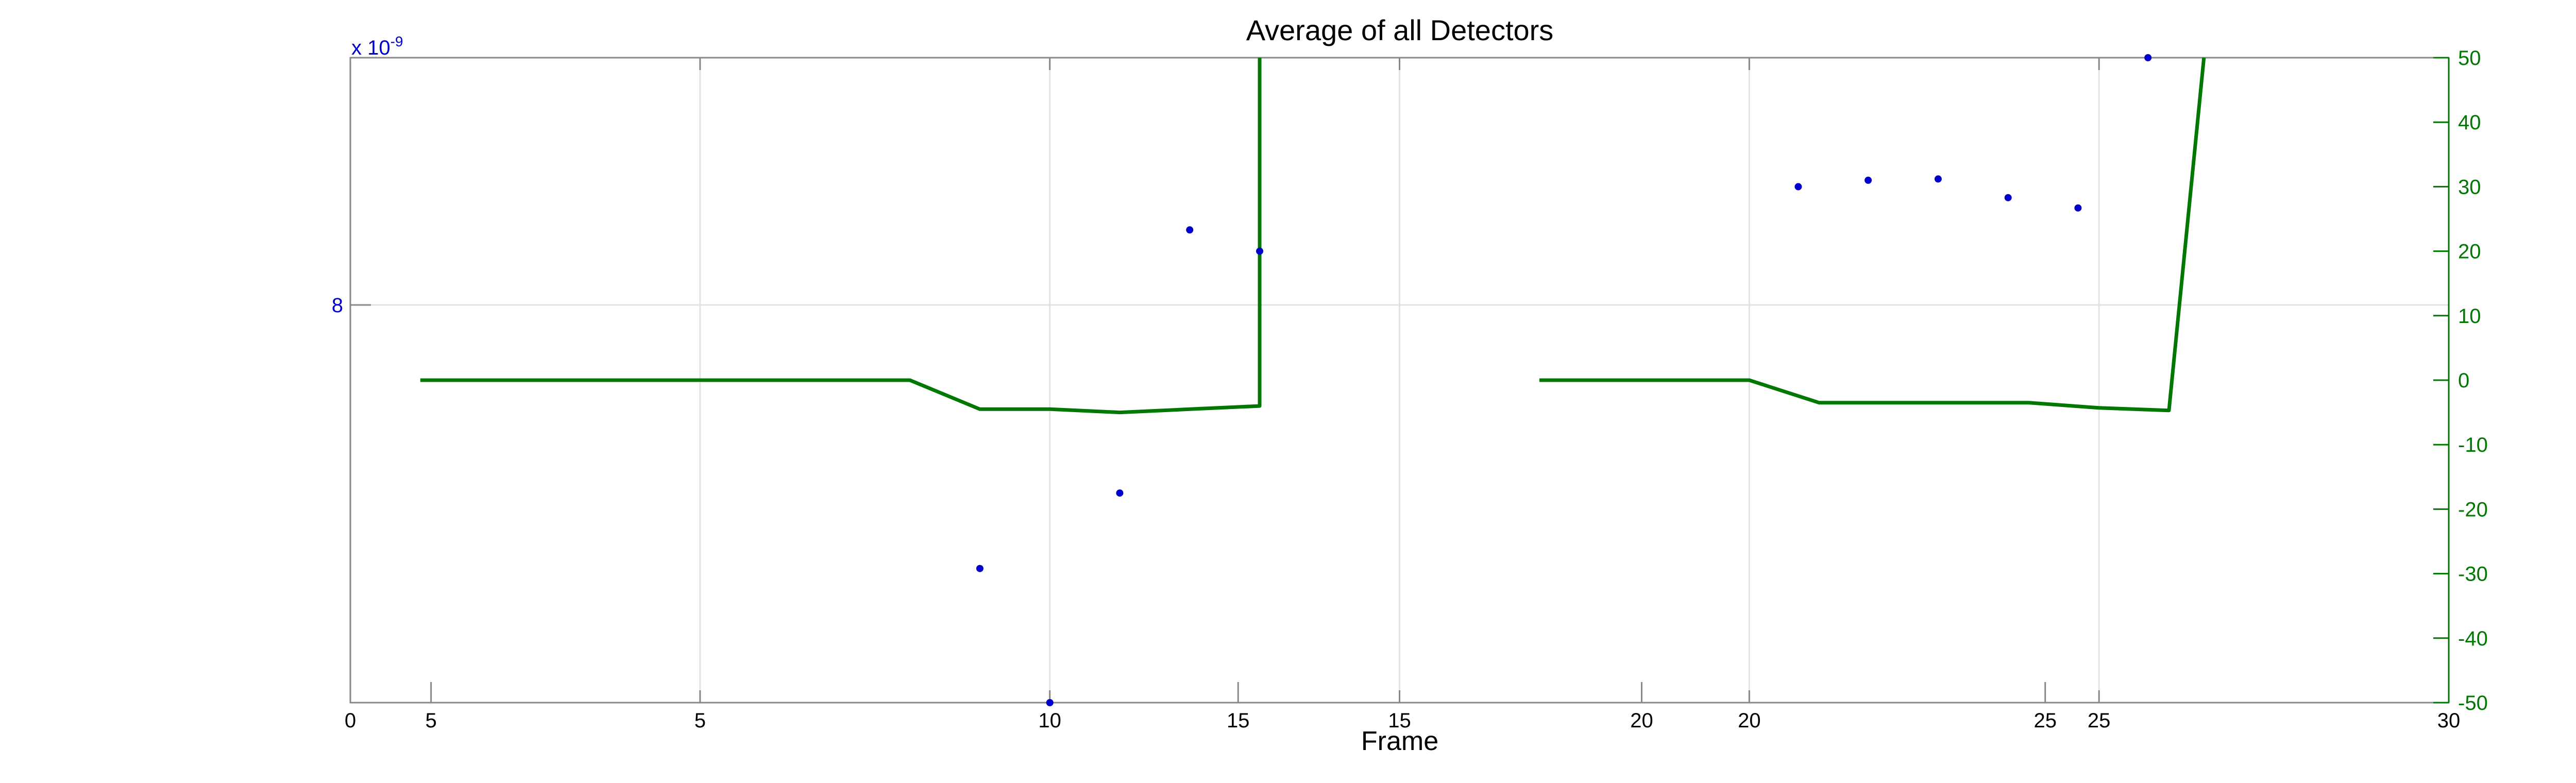 The image size is (2576, 783). I want to click on x-tick-label: 30, so click(2449, 720).